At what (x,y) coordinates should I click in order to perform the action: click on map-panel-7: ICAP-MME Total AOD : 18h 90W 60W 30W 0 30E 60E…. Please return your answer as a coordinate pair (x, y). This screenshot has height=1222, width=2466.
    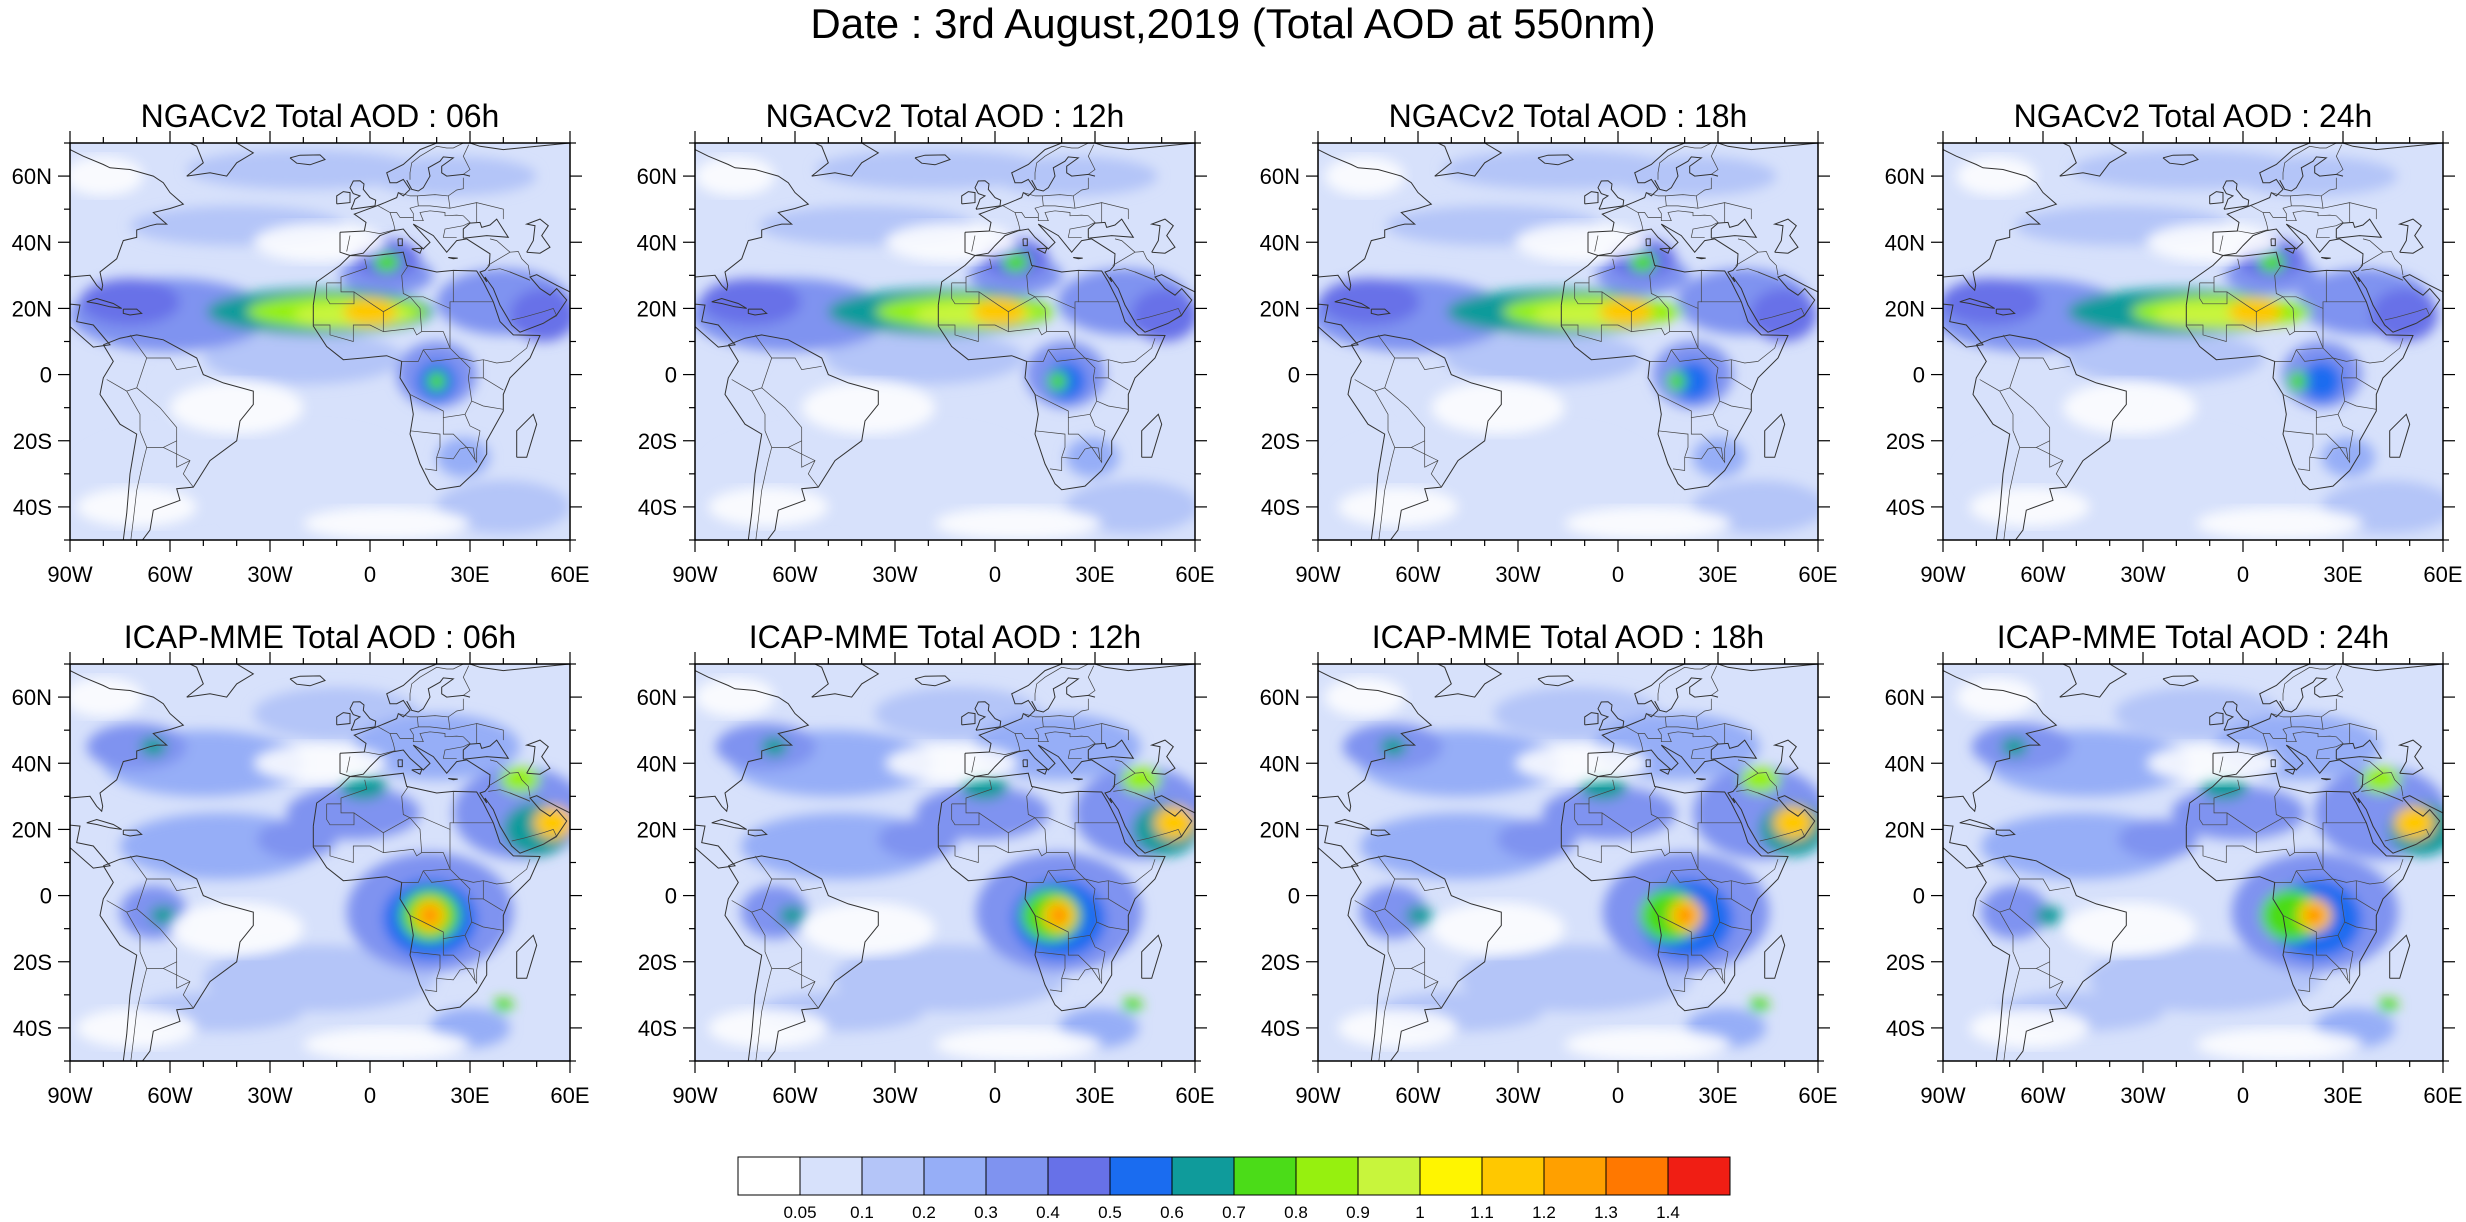
    Looking at the image, I should click on (1549, 863).